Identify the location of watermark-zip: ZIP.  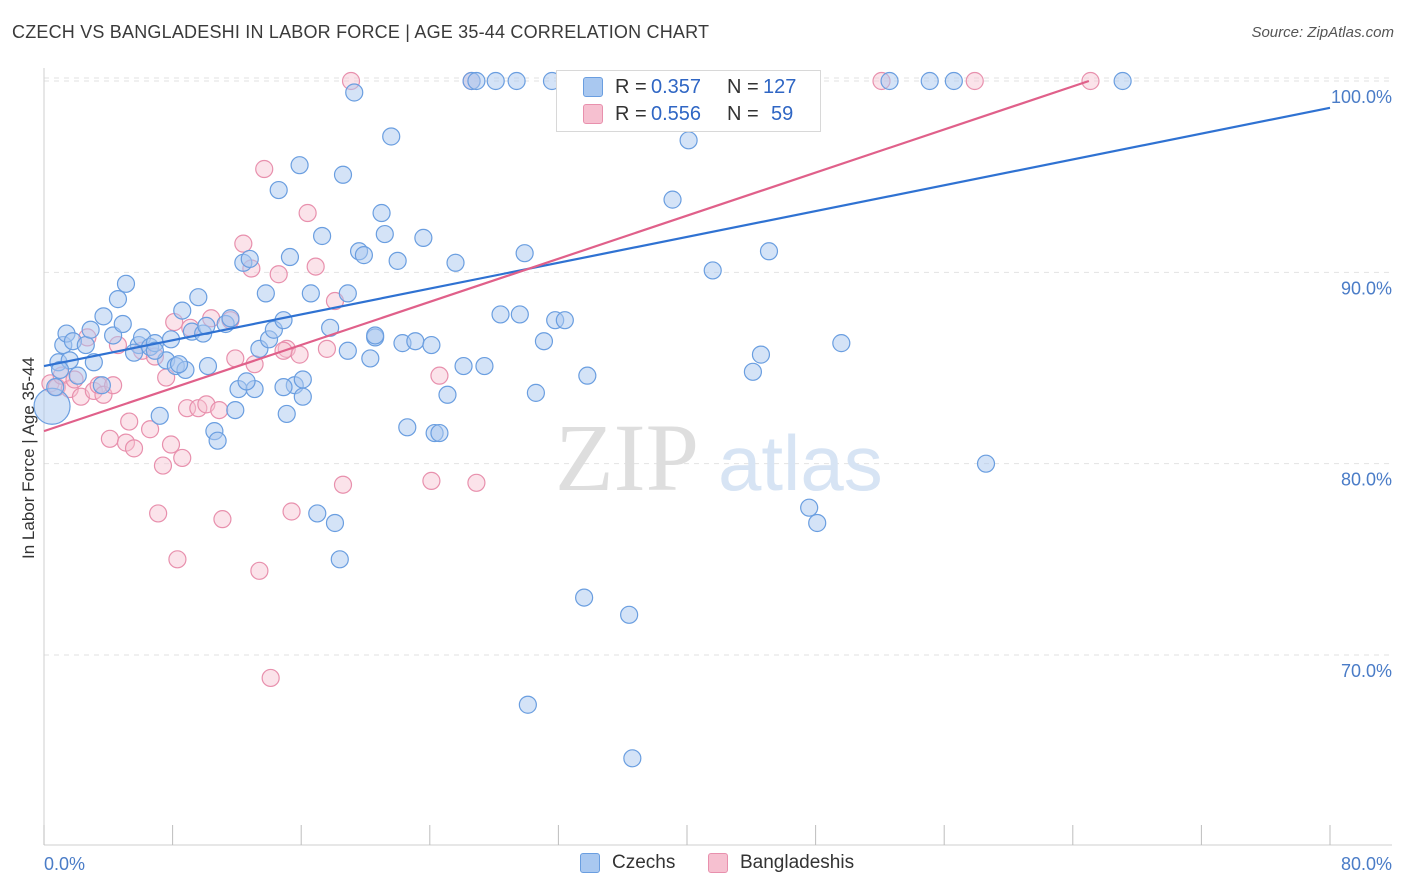
(627, 457).